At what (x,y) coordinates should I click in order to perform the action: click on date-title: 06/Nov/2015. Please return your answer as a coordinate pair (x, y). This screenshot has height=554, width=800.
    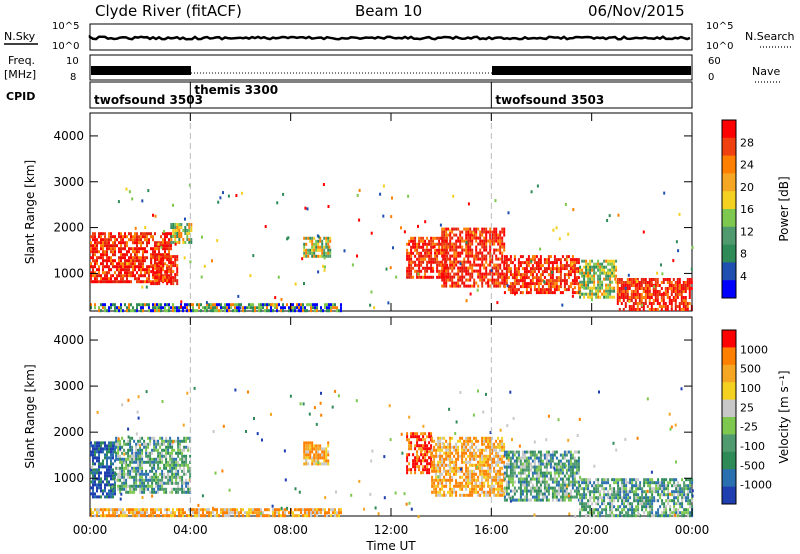
    Looking at the image, I should click on (636, 11).